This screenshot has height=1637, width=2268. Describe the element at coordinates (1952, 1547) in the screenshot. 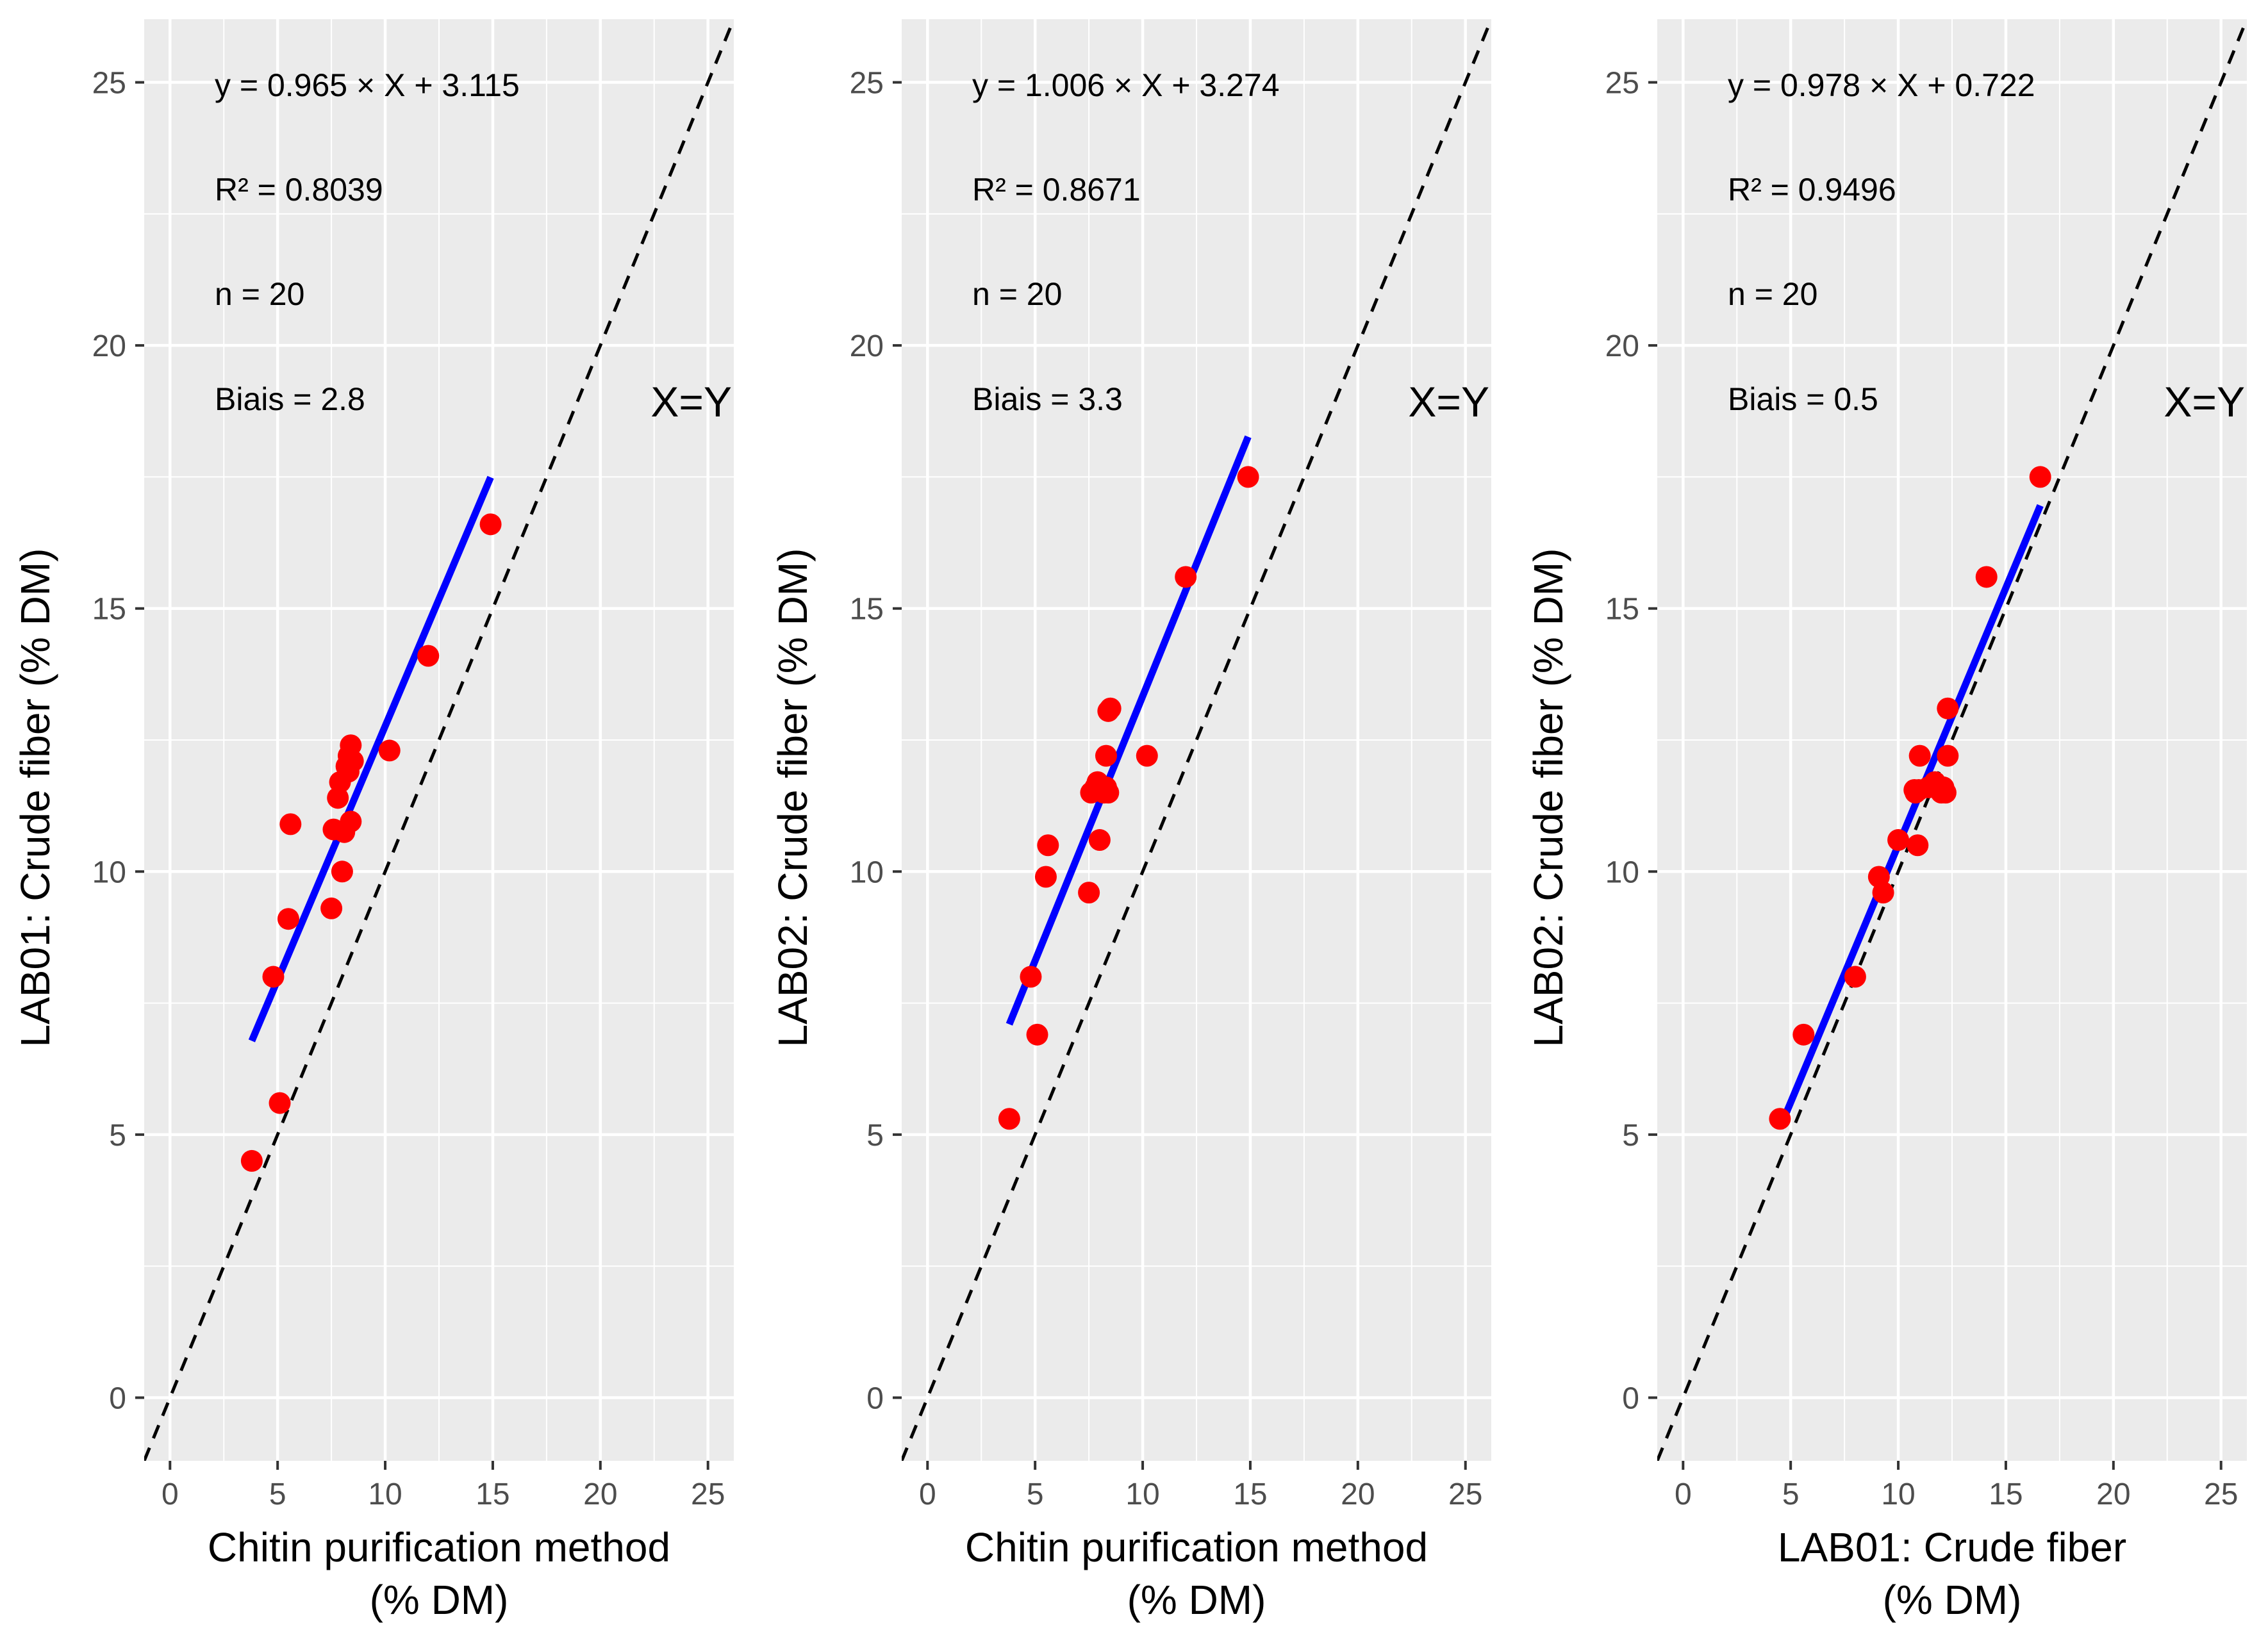

I see `x-axis-title: LAB01: Crude fiber` at that location.